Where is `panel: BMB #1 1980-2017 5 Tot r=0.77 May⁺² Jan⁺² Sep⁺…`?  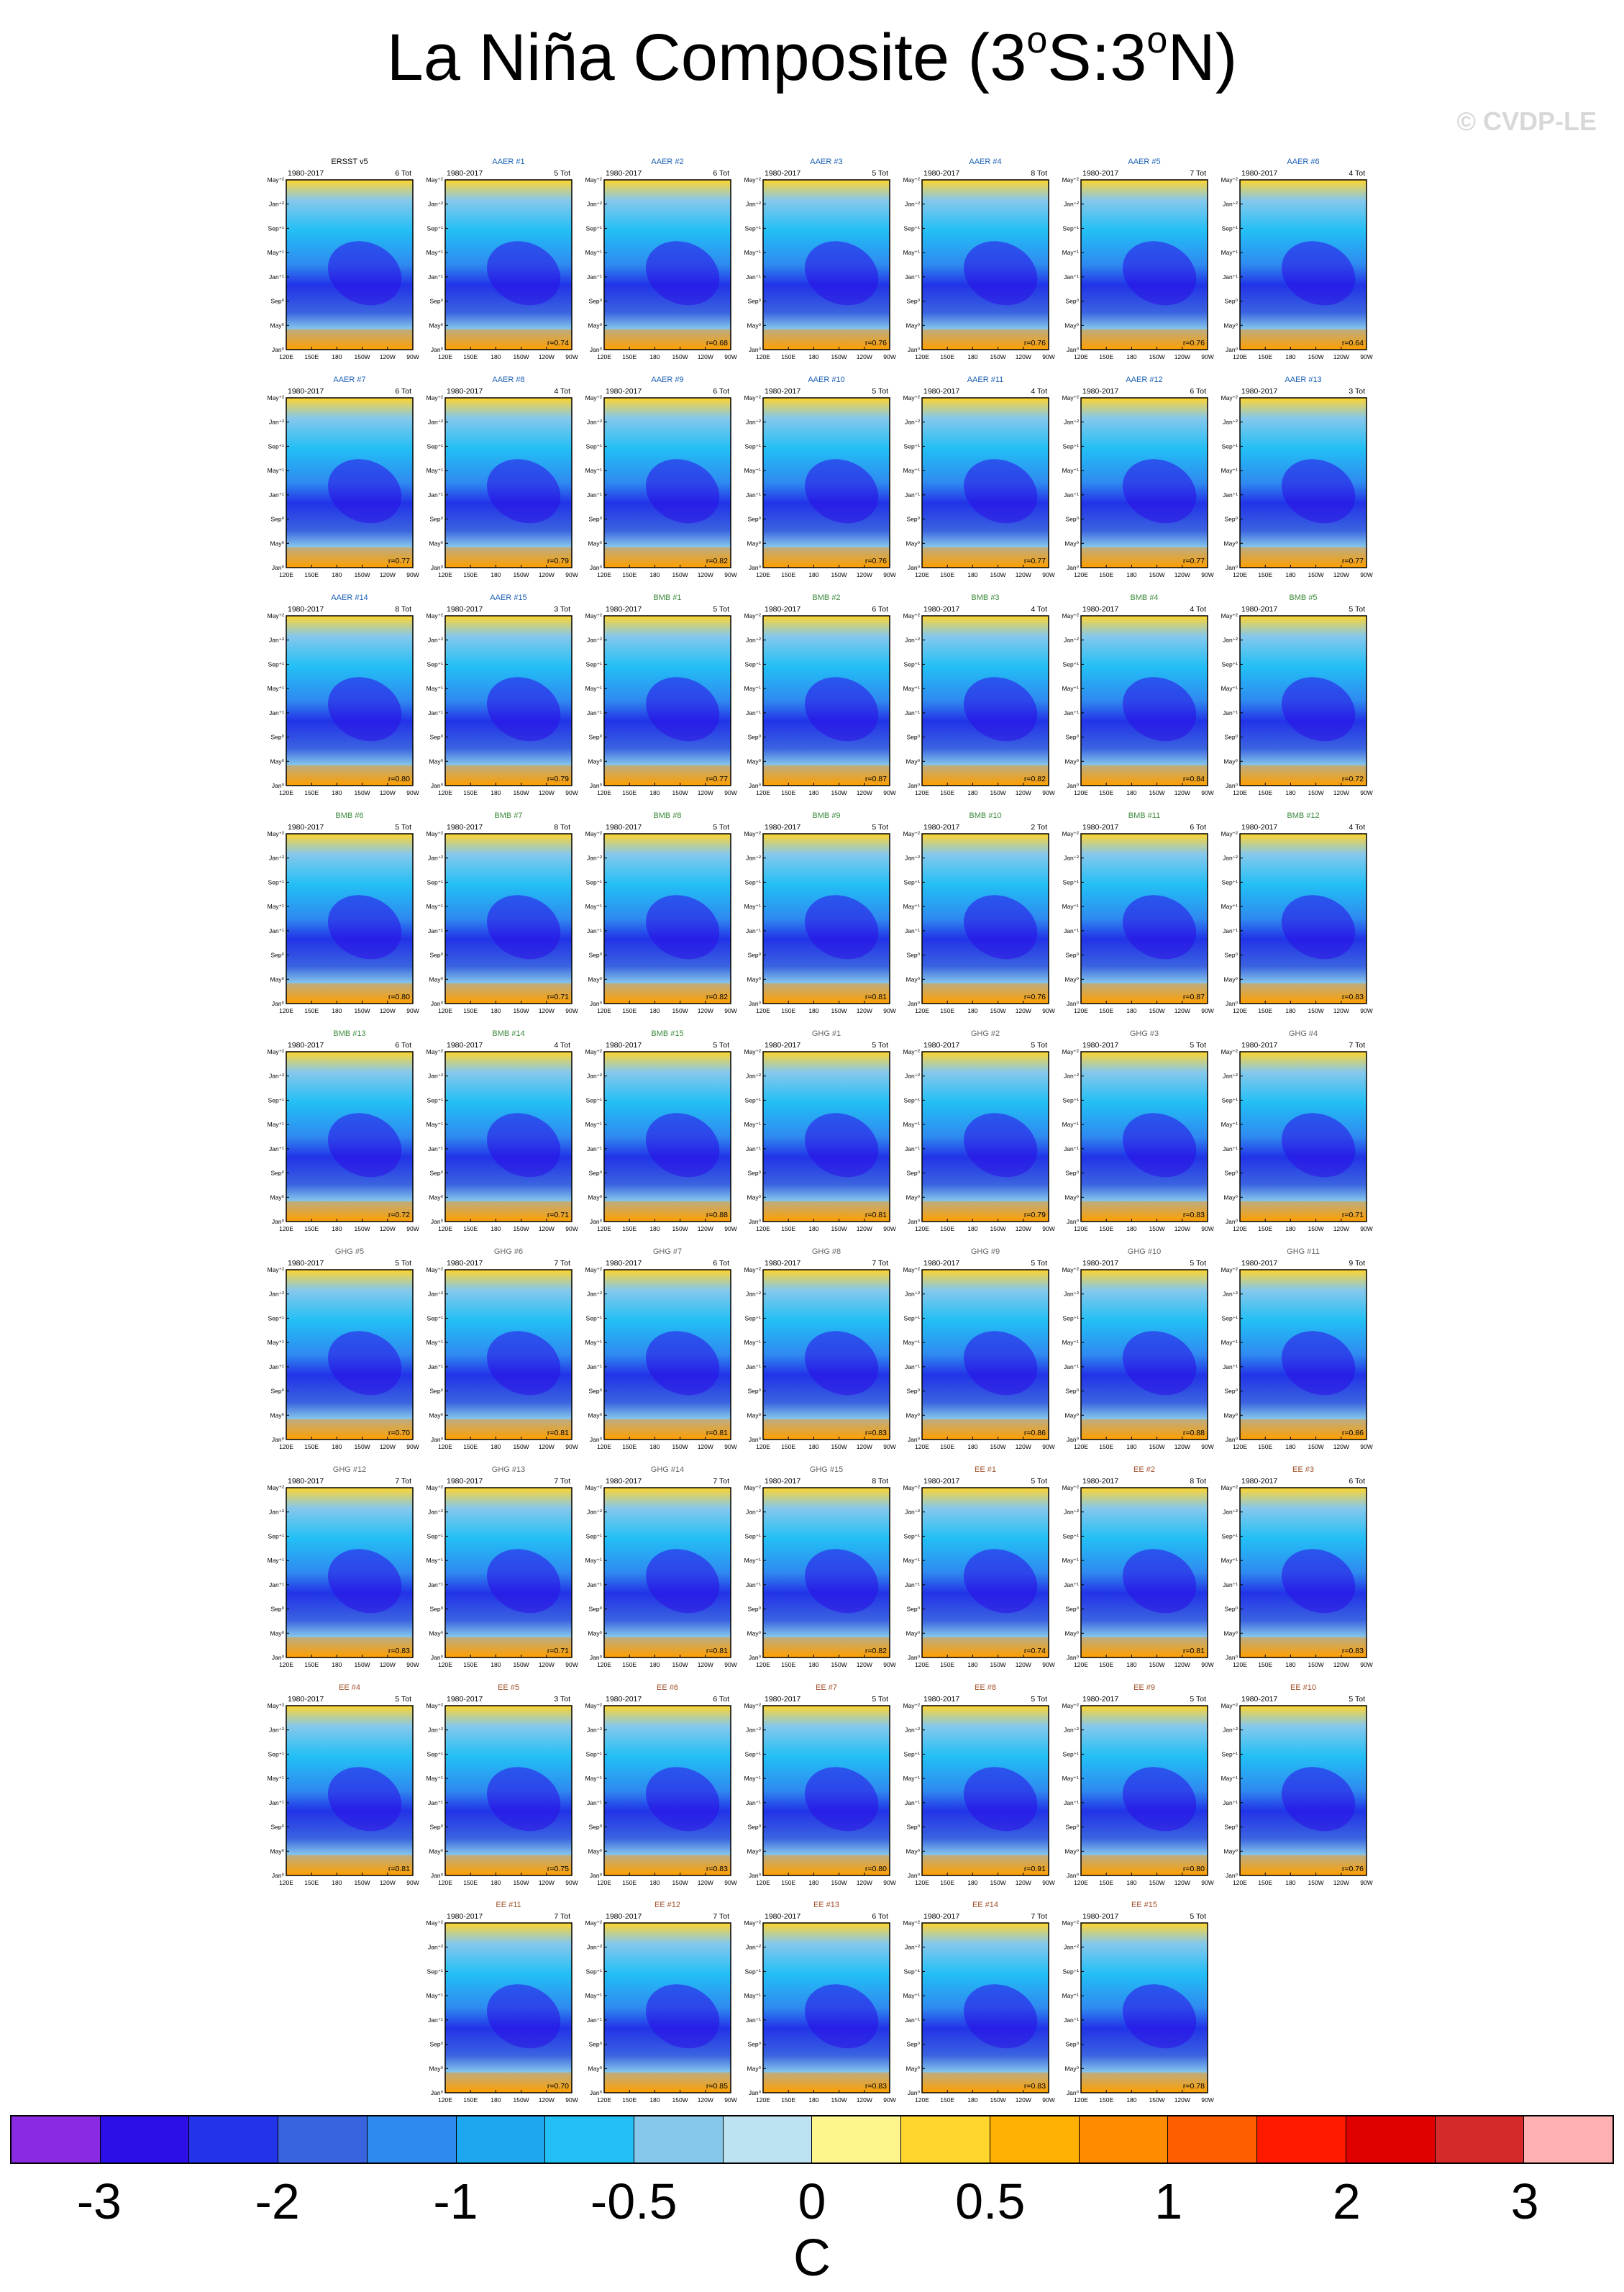
panel: BMB #1 1980-2017 5 Tot r=0.77 May⁺² Jan⁺² Sep⁺… is located at coordinates (661, 695).